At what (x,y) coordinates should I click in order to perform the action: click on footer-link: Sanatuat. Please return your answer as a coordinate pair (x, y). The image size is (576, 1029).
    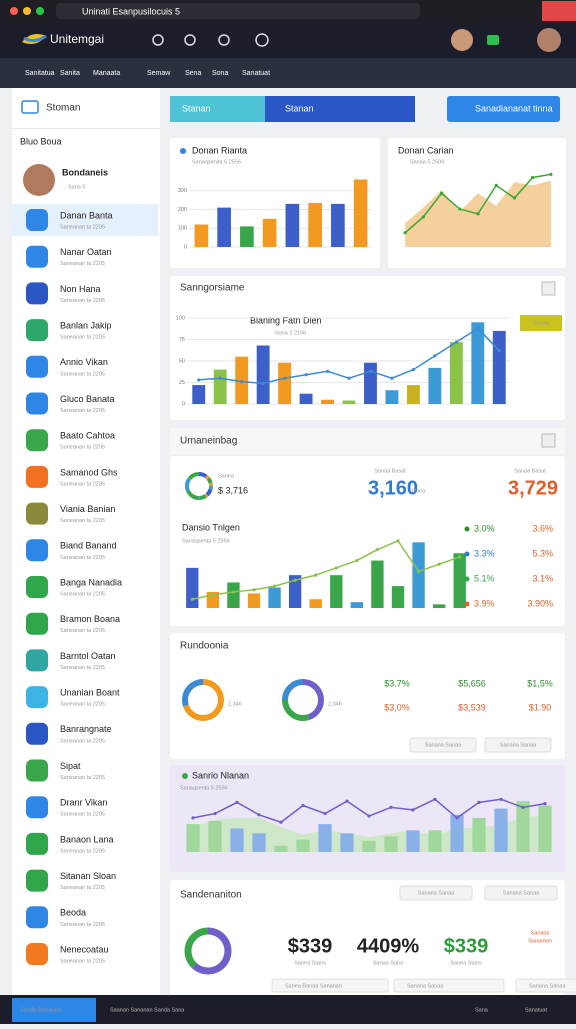
    Looking at the image, I should click on (536, 1010).